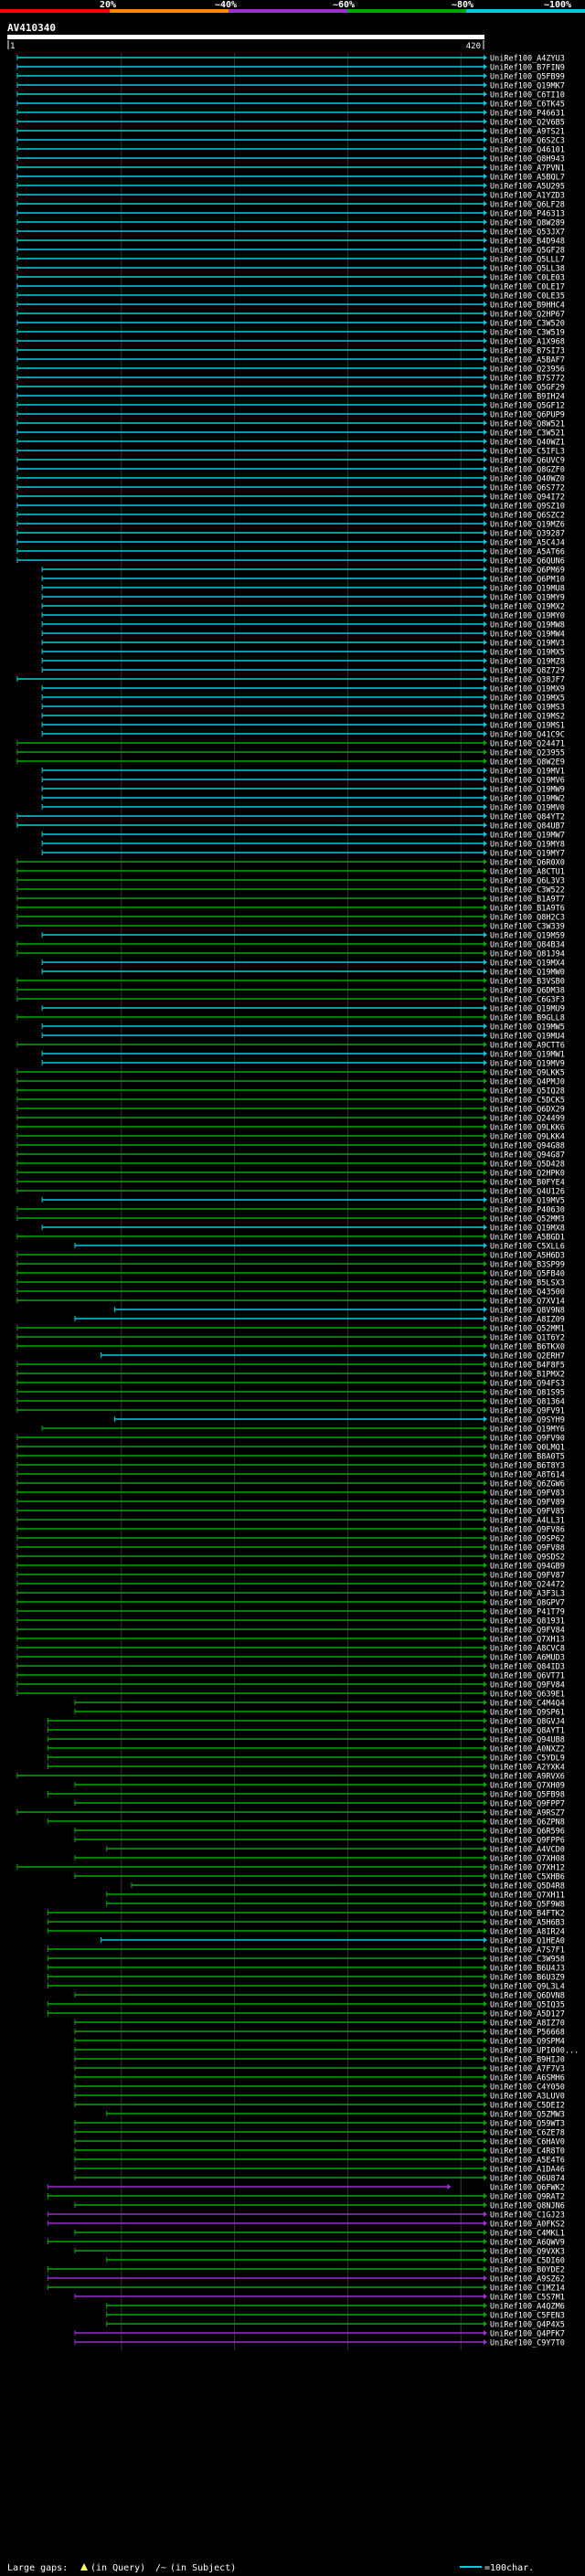 The height and width of the screenshot is (2576, 585). I want to click on hit-row: UniRef100_B3SP99, so click(290, 1265).